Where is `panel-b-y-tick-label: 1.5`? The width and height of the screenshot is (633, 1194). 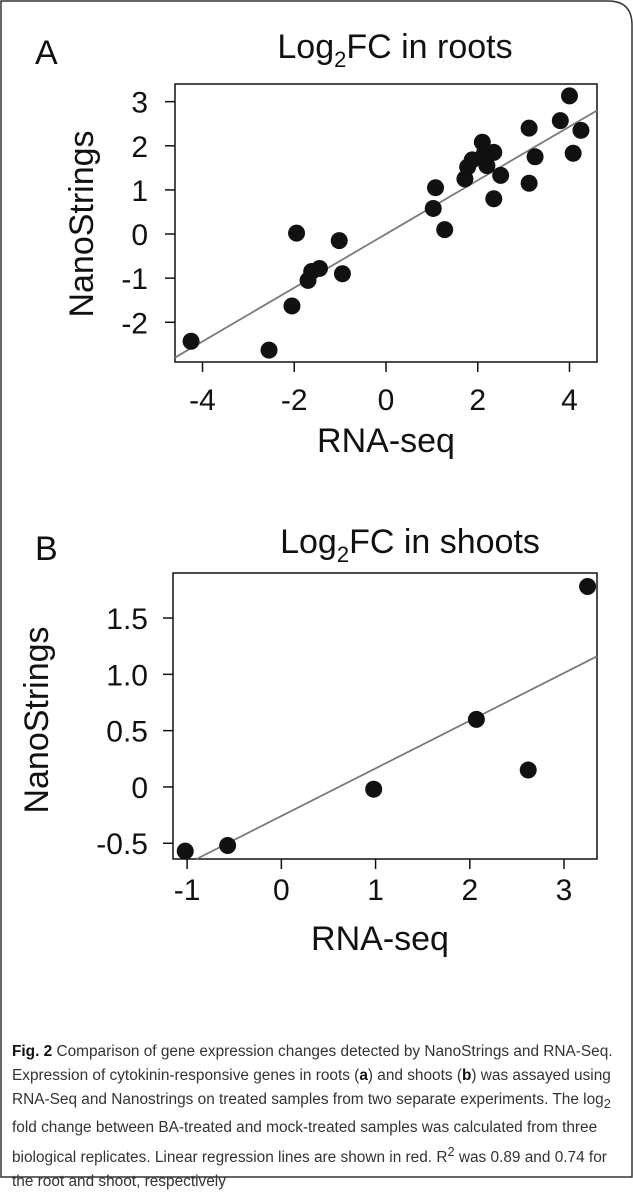 panel-b-y-tick-label: 1.5 is located at coordinates (127, 619).